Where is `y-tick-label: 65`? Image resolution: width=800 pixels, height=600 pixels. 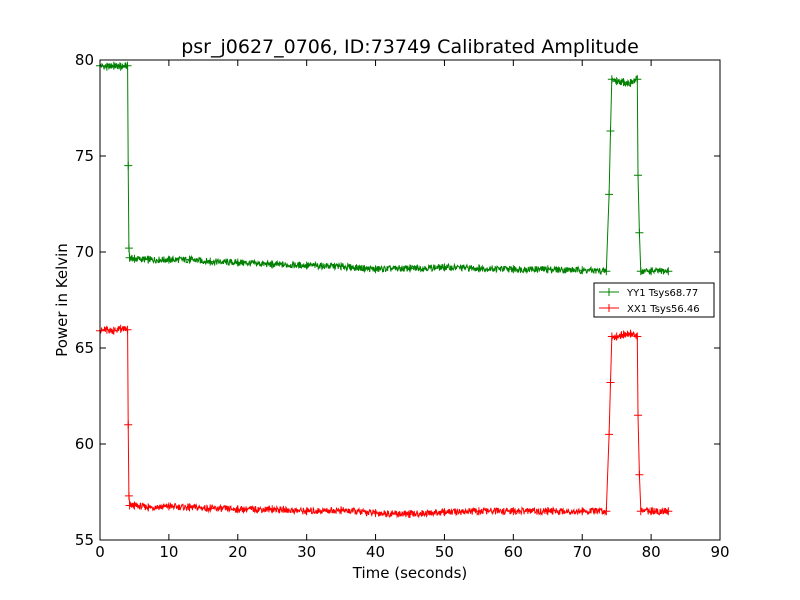
y-tick-label: 65 is located at coordinates (84, 348).